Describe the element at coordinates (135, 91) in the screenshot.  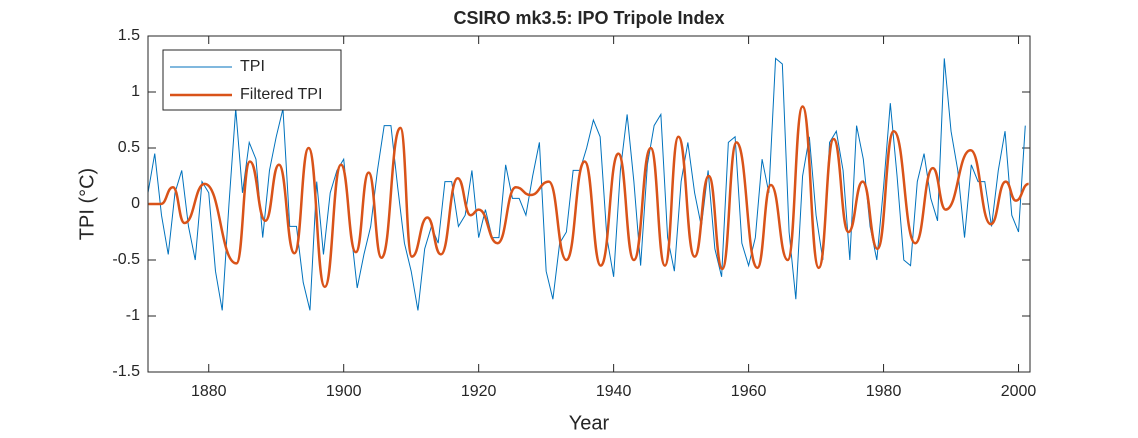
I see `y-tick-label: 1` at that location.